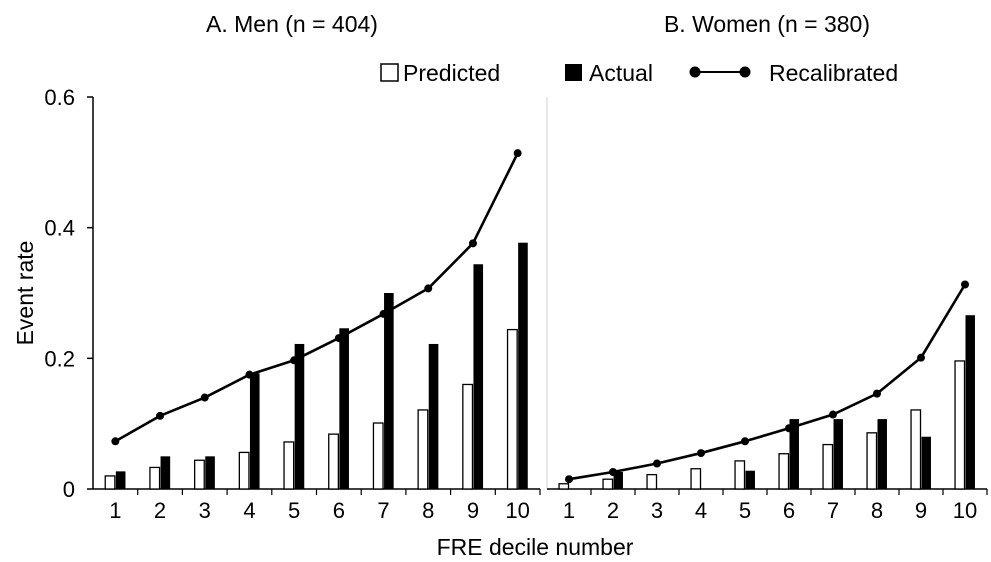  Describe the element at coordinates (767, 382) in the screenshot. I see `recalibrated-line` at that location.